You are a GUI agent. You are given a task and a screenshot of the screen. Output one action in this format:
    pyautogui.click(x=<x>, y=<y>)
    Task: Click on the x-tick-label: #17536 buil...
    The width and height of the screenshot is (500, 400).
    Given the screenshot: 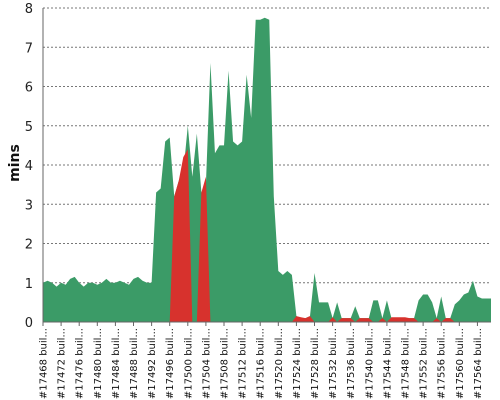 What is the action you would take?
    pyautogui.click(x=351, y=363)
    